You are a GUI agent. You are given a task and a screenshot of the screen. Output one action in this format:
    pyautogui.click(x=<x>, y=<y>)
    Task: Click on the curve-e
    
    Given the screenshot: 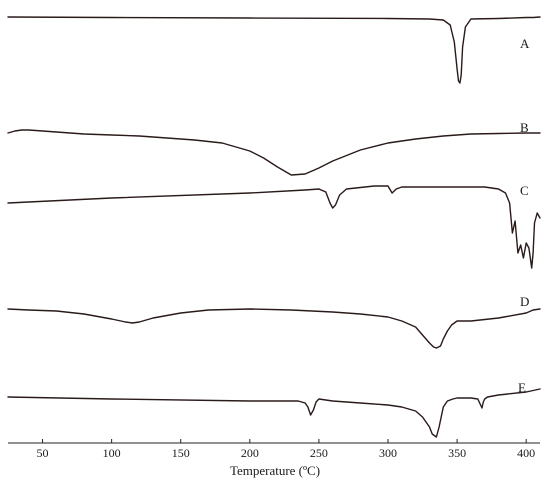 What is the action you would take?
    pyautogui.click(x=274, y=413)
    